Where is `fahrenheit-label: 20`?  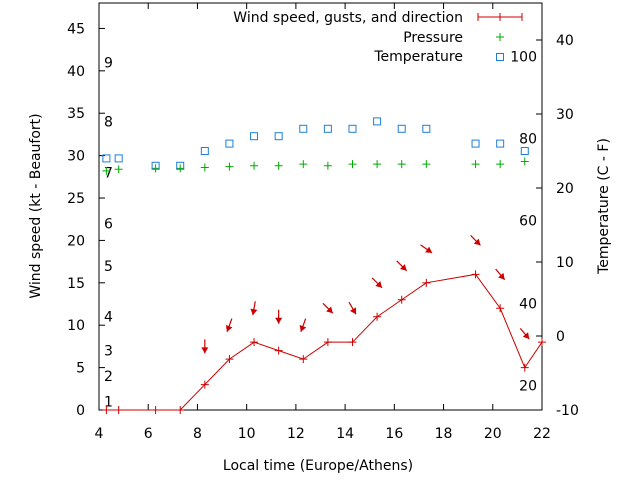
fahrenheit-label: 20 is located at coordinates (528, 387).